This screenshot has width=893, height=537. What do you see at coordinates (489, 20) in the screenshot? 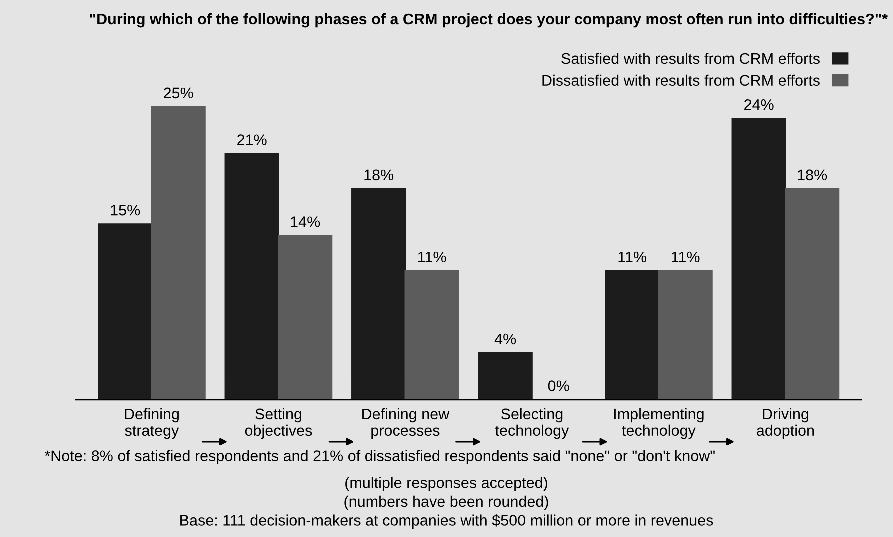
I see `chart-title: "During which of the following phases of a CRM project does your company most often run into difficulties?"*` at bounding box center [489, 20].